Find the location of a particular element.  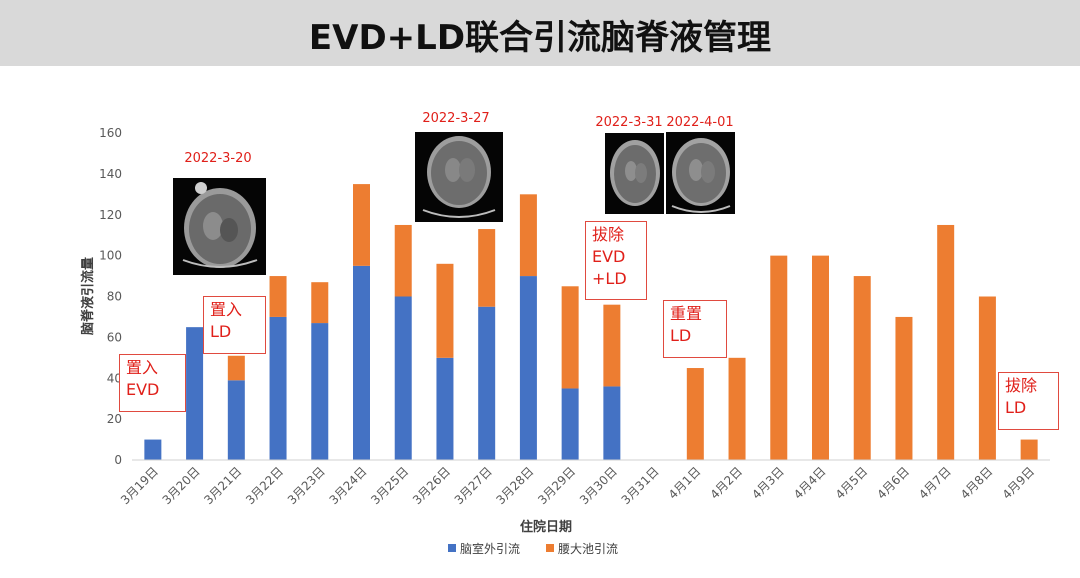

x-tick-label: 3月22日 is located at coordinates (264, 485).